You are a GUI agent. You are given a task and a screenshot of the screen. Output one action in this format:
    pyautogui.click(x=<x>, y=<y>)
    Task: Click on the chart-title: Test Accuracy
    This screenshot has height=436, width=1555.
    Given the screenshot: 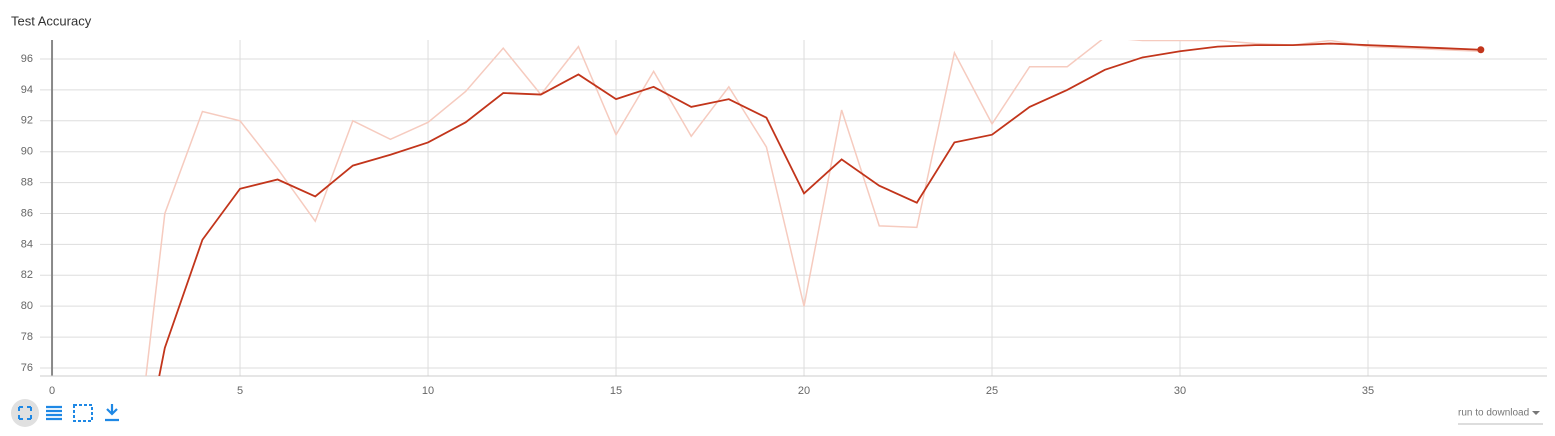 What is the action you would take?
    pyautogui.click(x=51, y=20)
    